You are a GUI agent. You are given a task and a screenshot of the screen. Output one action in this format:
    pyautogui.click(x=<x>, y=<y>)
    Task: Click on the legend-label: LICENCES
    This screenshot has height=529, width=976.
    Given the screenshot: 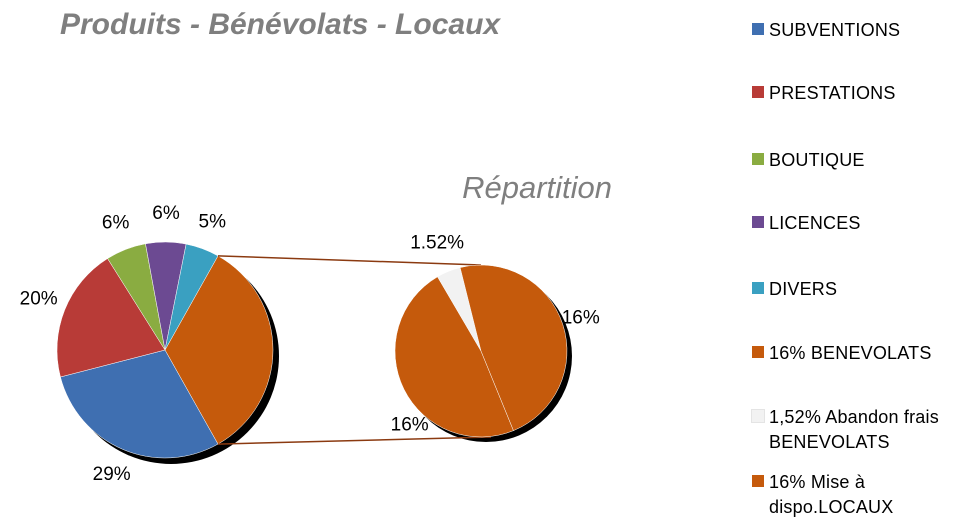 What is the action you would take?
    pyautogui.click(x=815, y=223)
    